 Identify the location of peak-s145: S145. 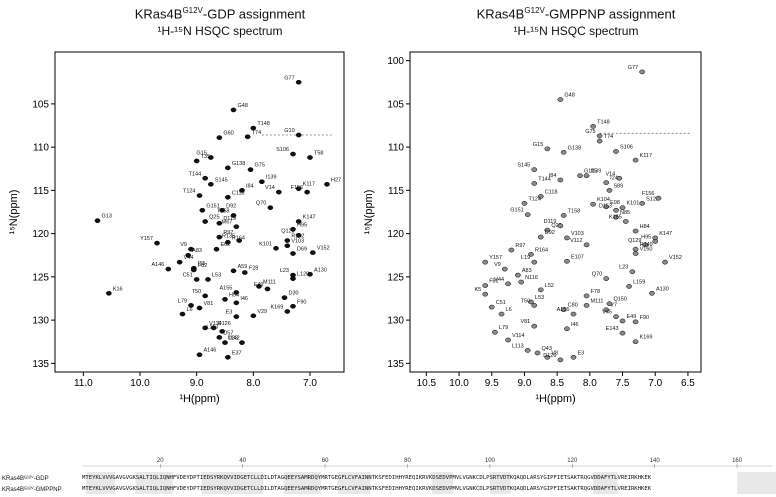
(527, 167).